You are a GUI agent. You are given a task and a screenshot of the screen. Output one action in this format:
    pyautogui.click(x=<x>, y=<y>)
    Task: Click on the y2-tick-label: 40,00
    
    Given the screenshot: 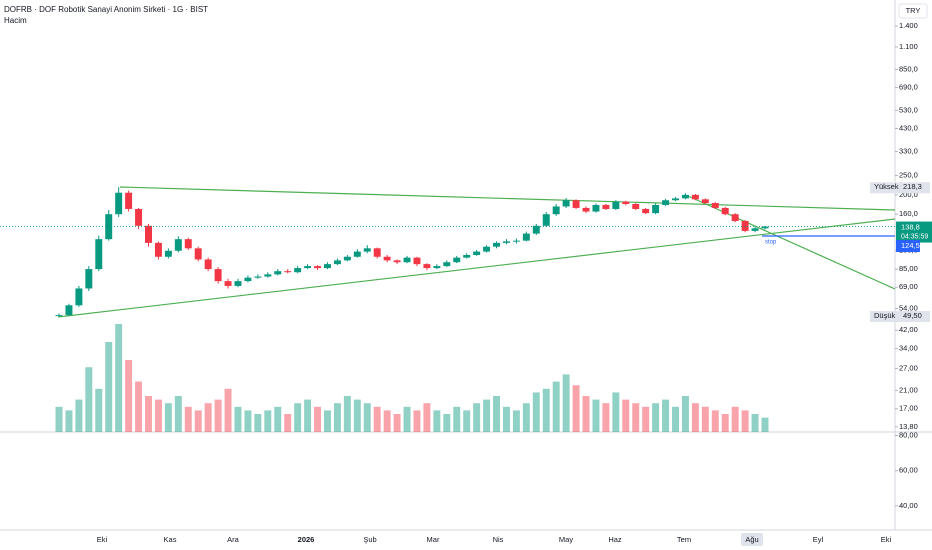 What is the action you would take?
    pyautogui.click(x=908, y=505)
    